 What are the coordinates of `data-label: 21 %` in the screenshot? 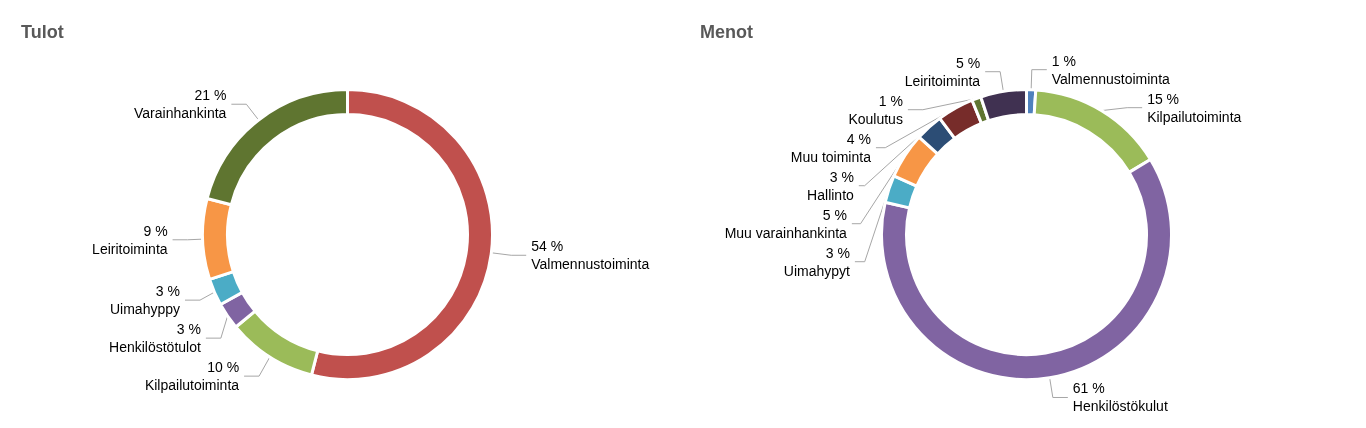 It's located at (210, 95).